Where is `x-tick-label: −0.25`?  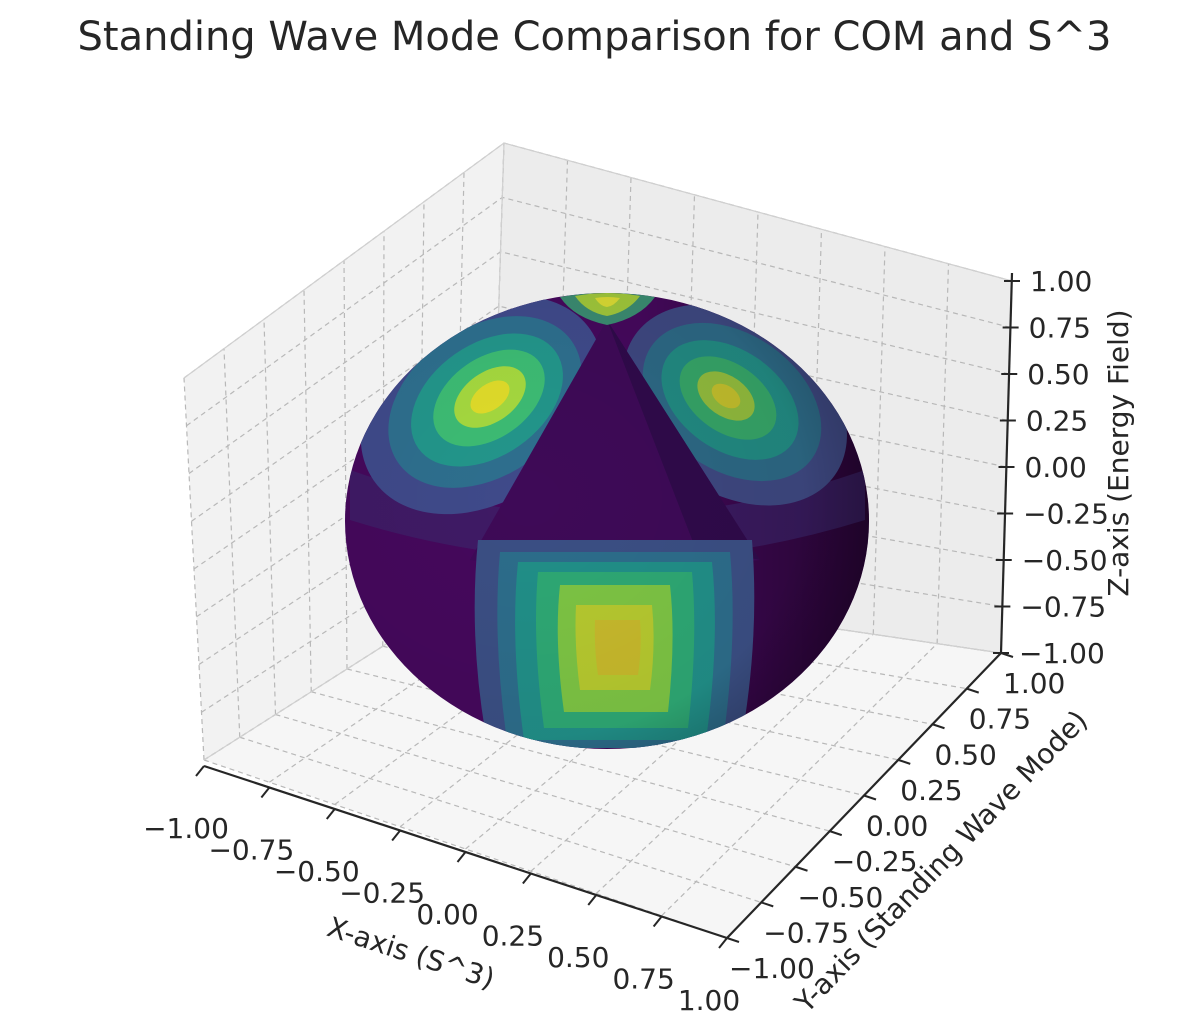 x-tick-label: −0.25 is located at coordinates (382, 893).